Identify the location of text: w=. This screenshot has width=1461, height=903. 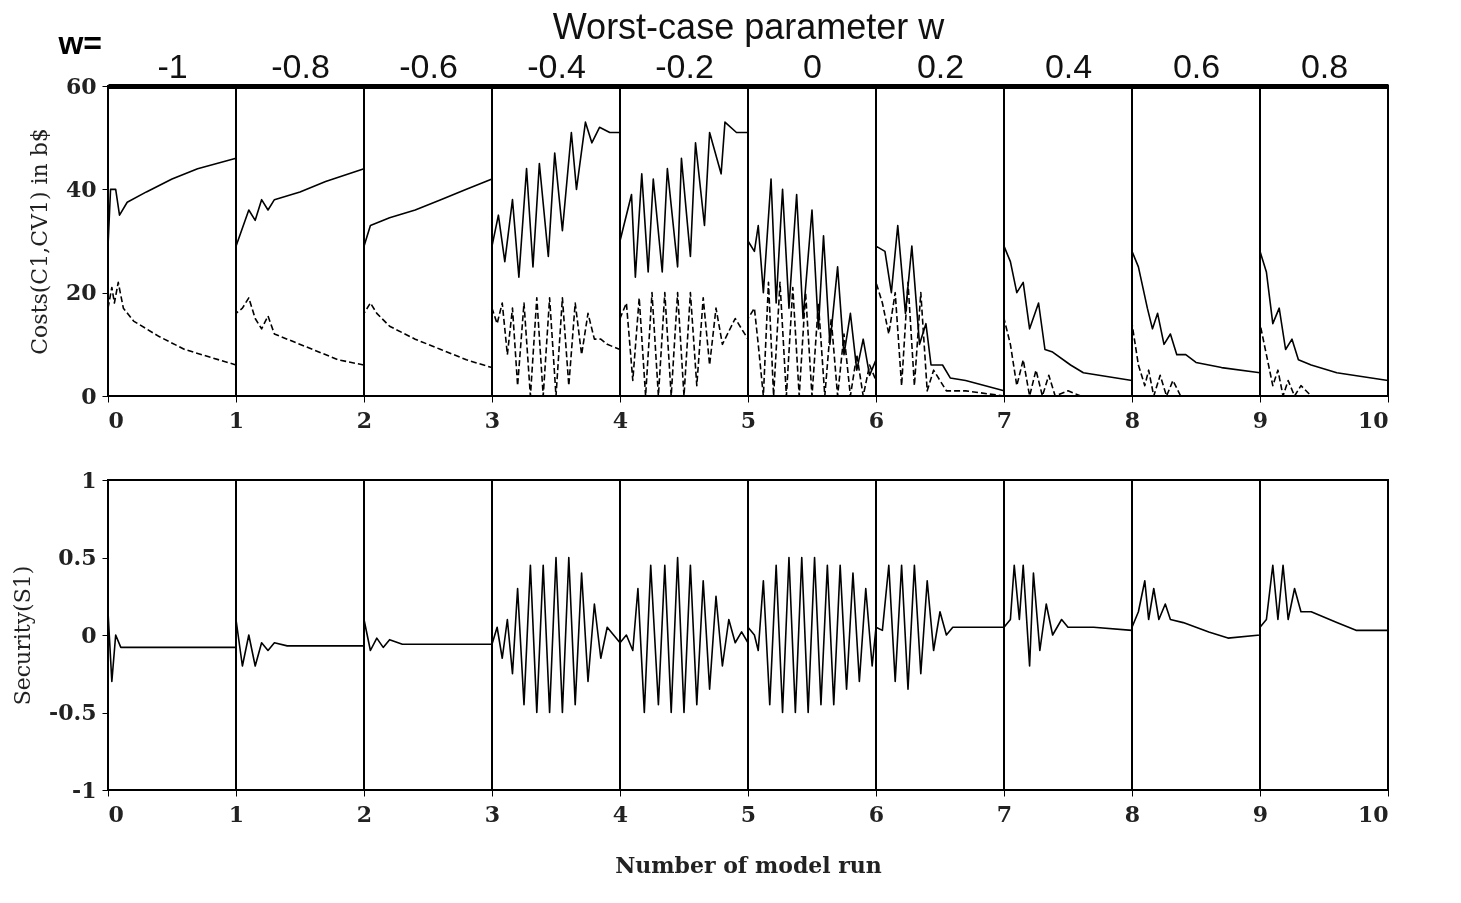
(79, 43).